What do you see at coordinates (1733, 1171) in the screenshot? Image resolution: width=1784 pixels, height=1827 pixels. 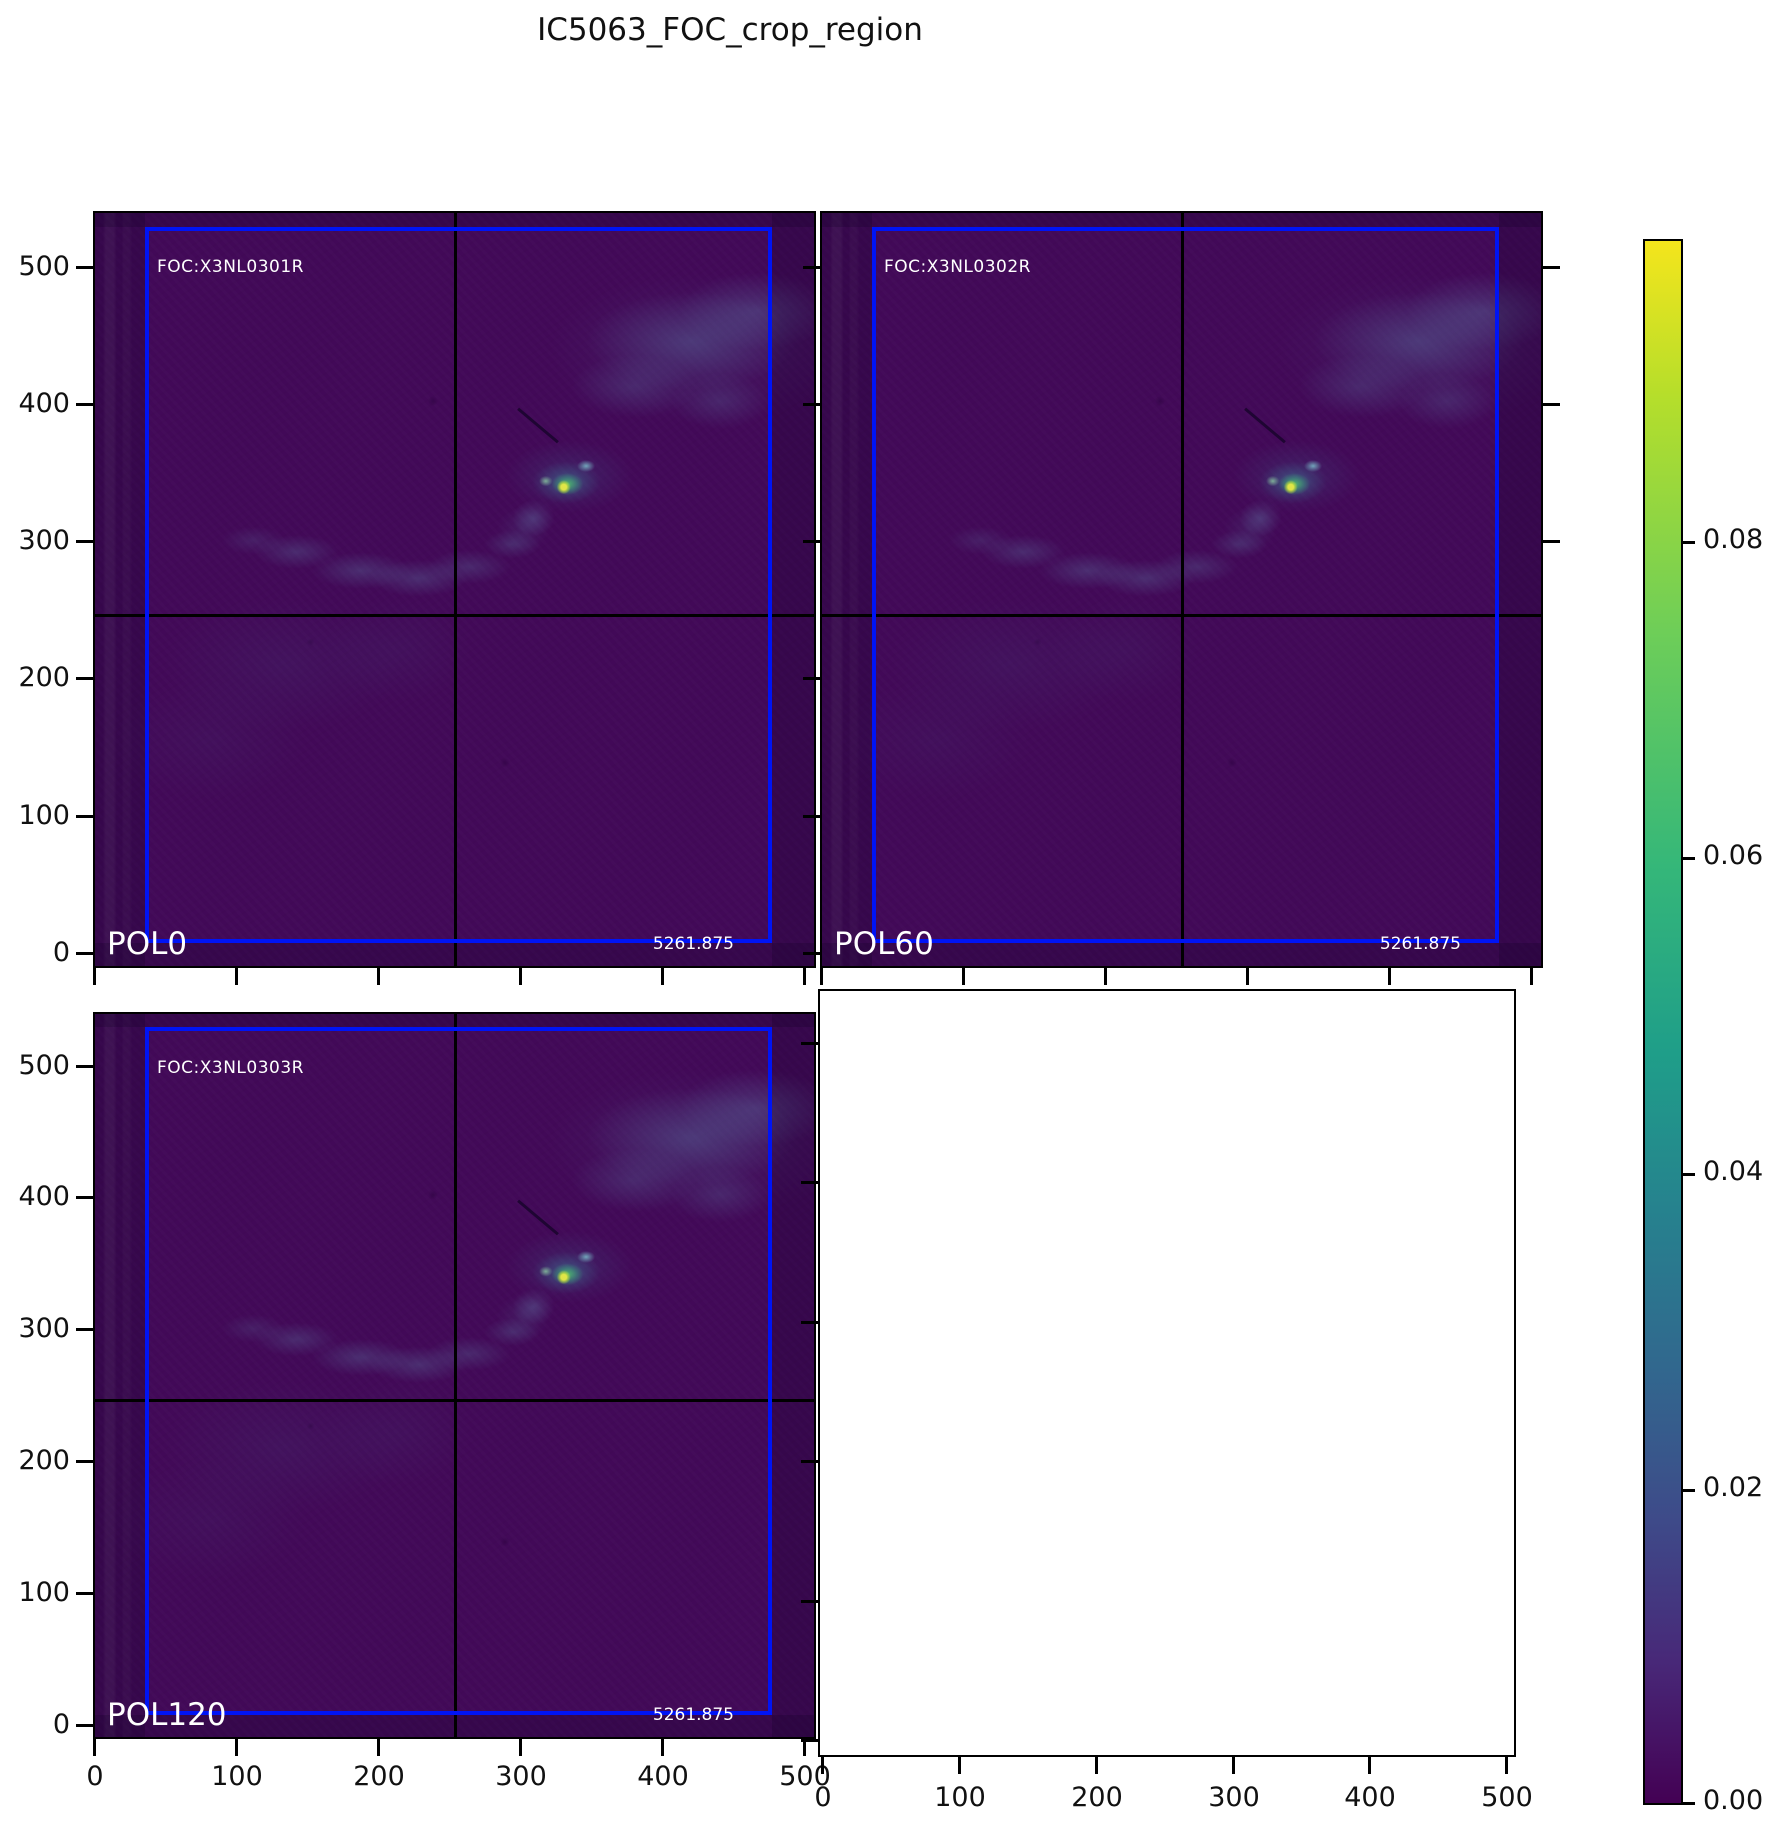 I see `colorbar-tick-label: 0.04` at bounding box center [1733, 1171].